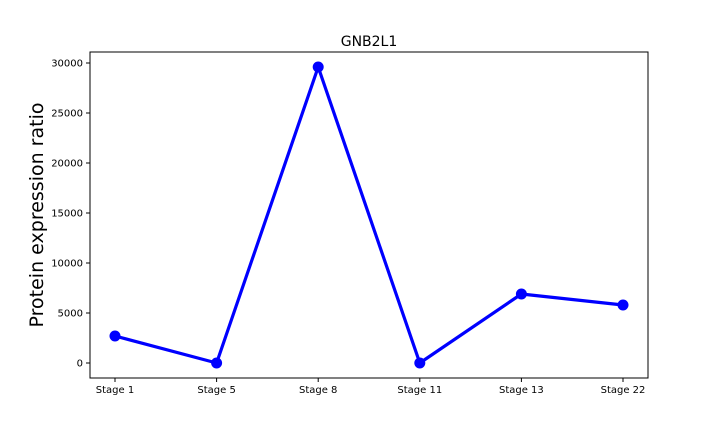  I want to click on x-tick-label: Stage 11, so click(419, 390).